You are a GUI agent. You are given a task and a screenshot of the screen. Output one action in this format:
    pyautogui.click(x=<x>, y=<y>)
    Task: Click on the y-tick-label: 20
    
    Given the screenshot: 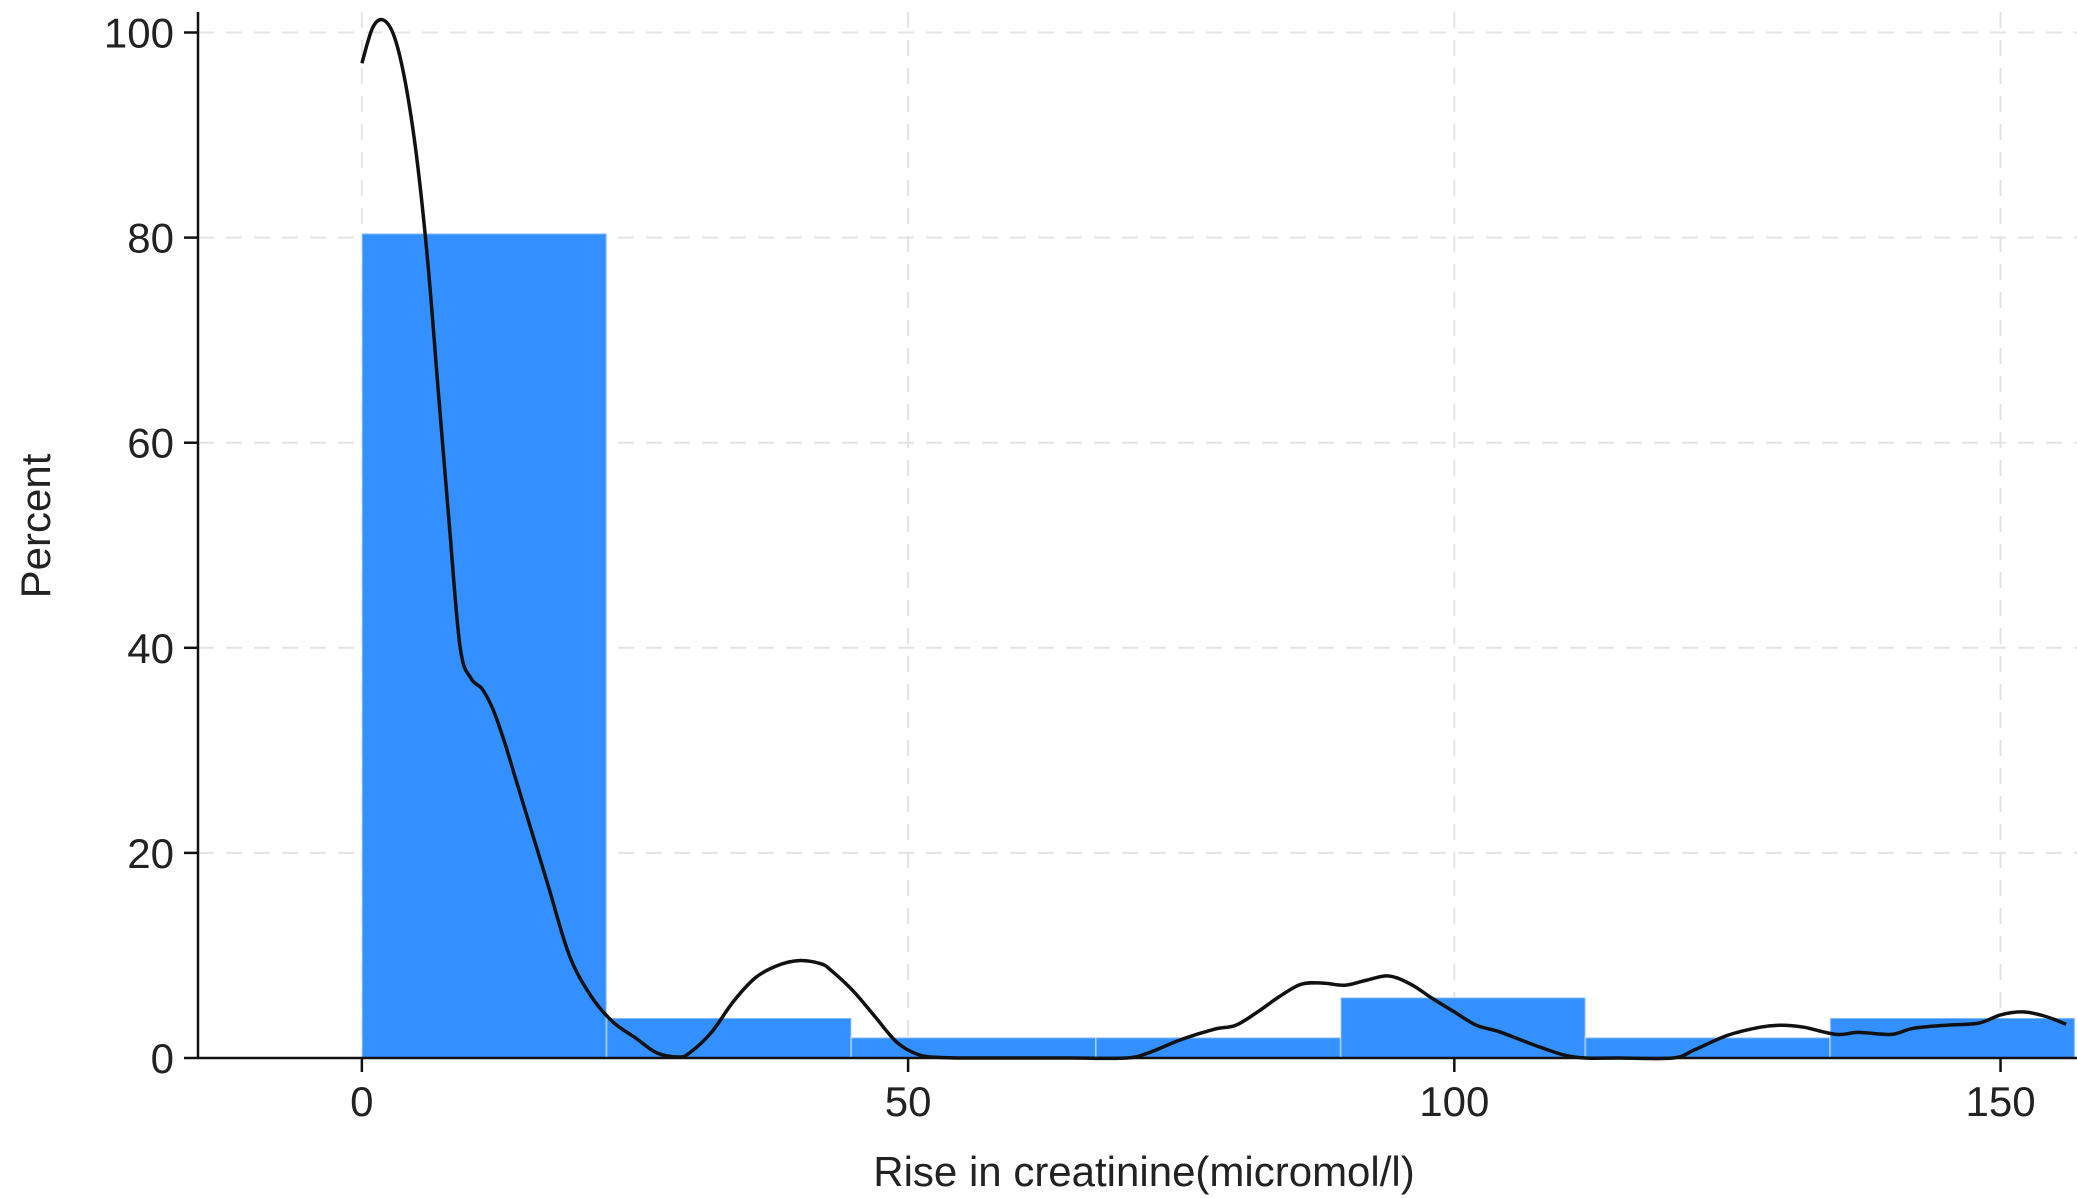 What is the action you would take?
    pyautogui.click(x=150, y=853)
    